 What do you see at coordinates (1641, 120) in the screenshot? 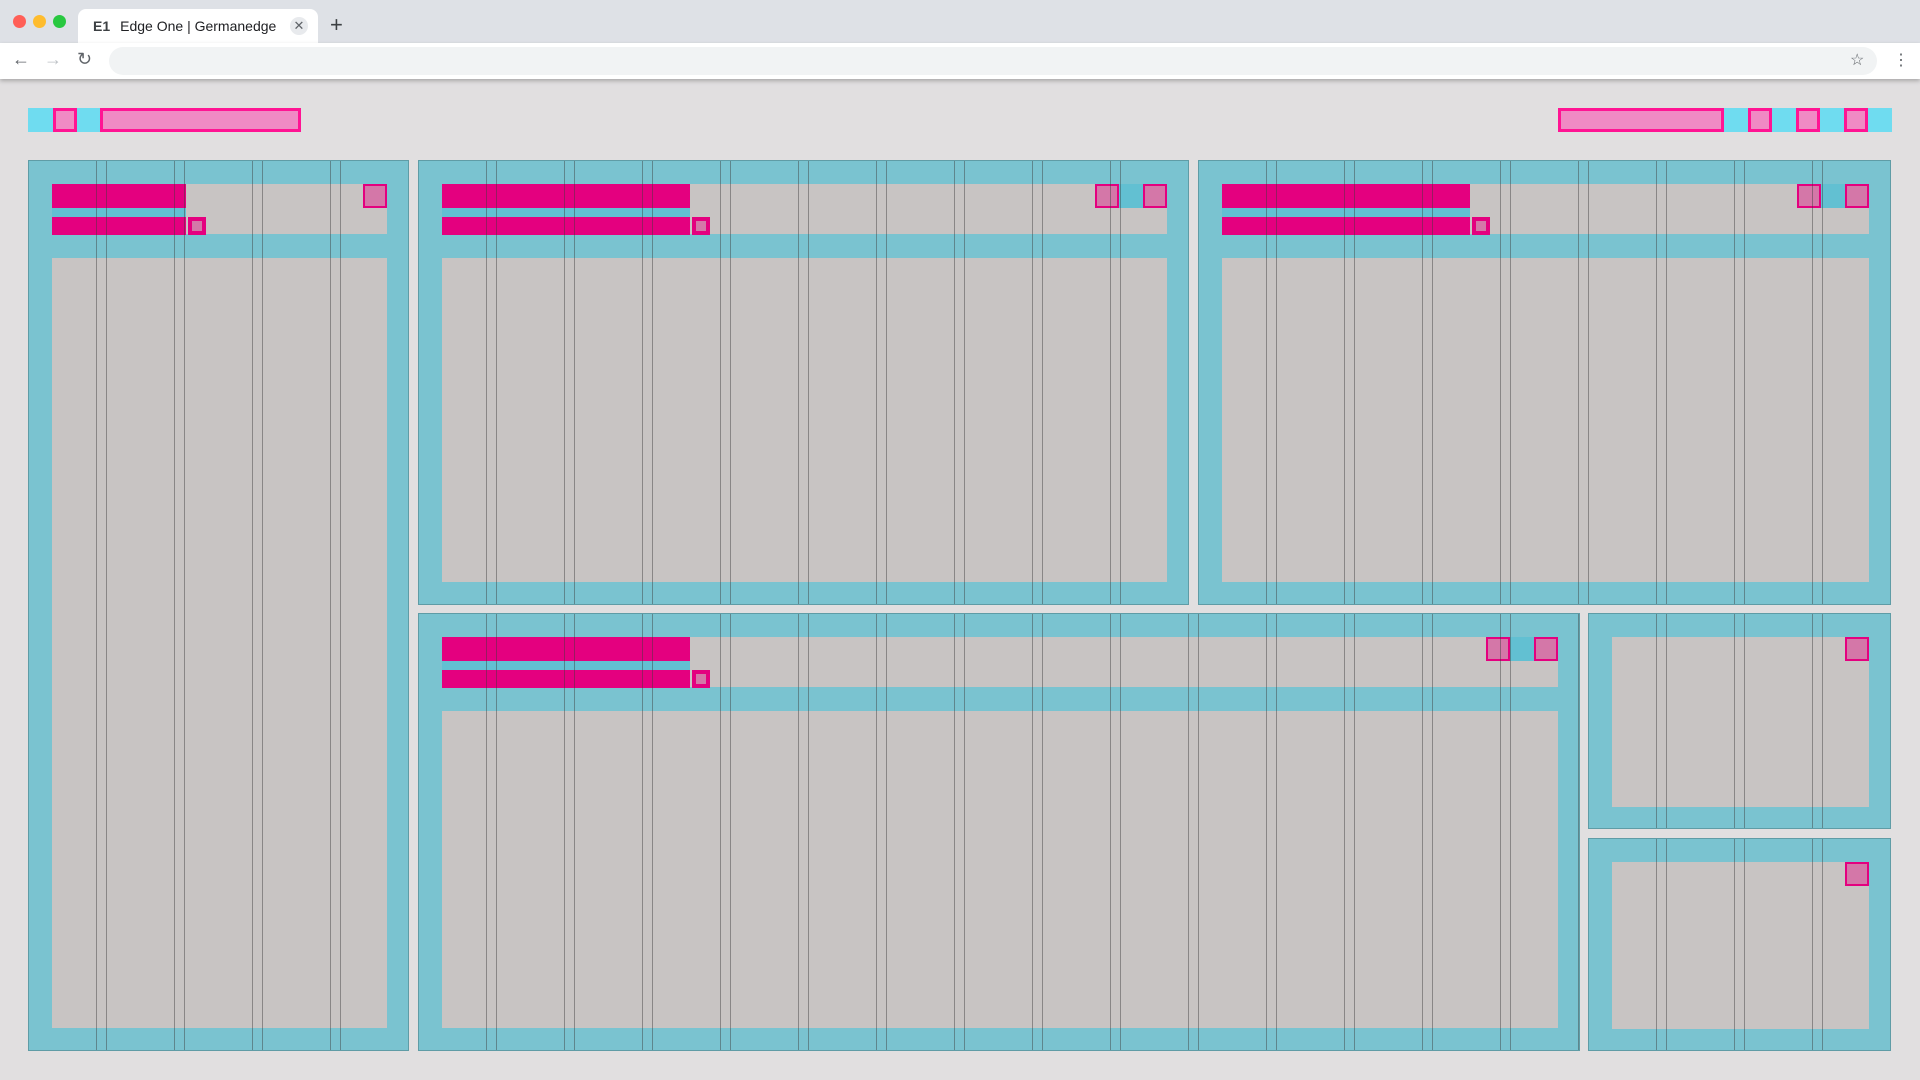
I see `search-input` at bounding box center [1641, 120].